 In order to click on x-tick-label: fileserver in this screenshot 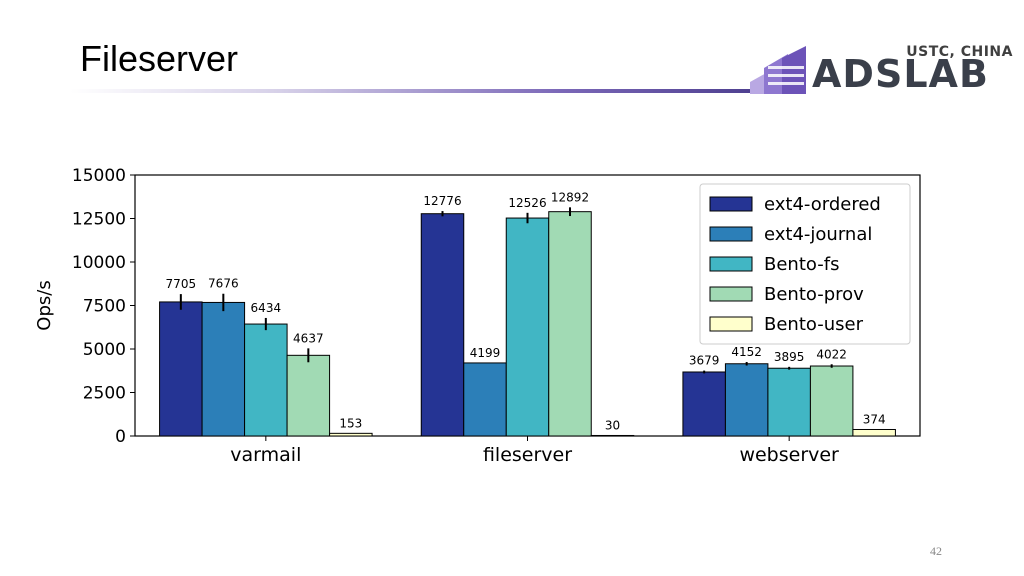, I will do `click(527, 455)`.